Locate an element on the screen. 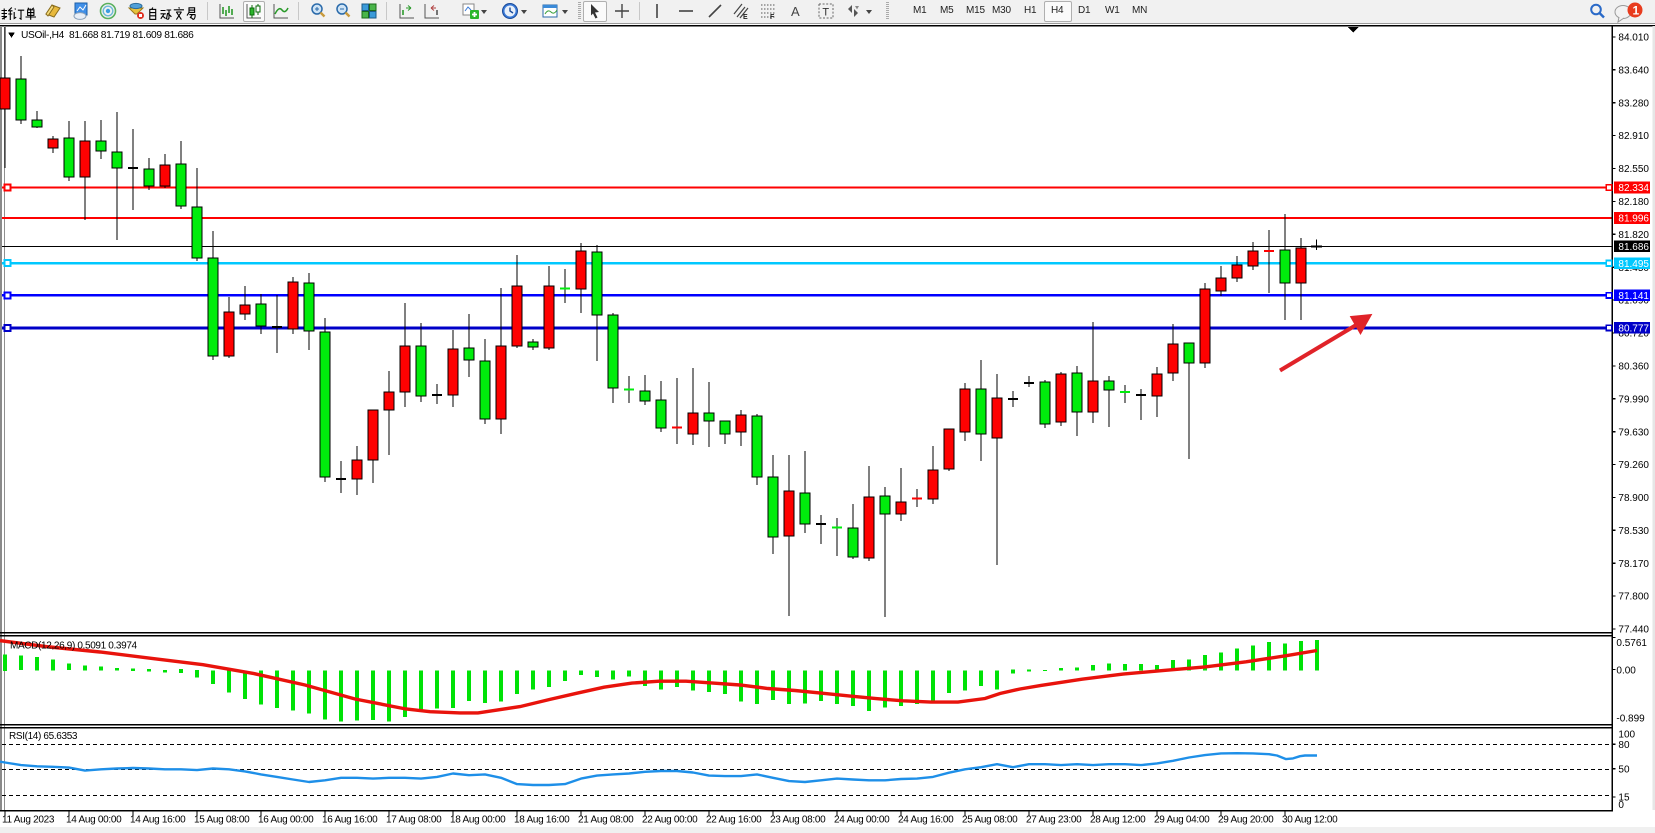 This screenshot has width=1655, height=833. svg-text: 79.990 is located at coordinates (1633, 399).